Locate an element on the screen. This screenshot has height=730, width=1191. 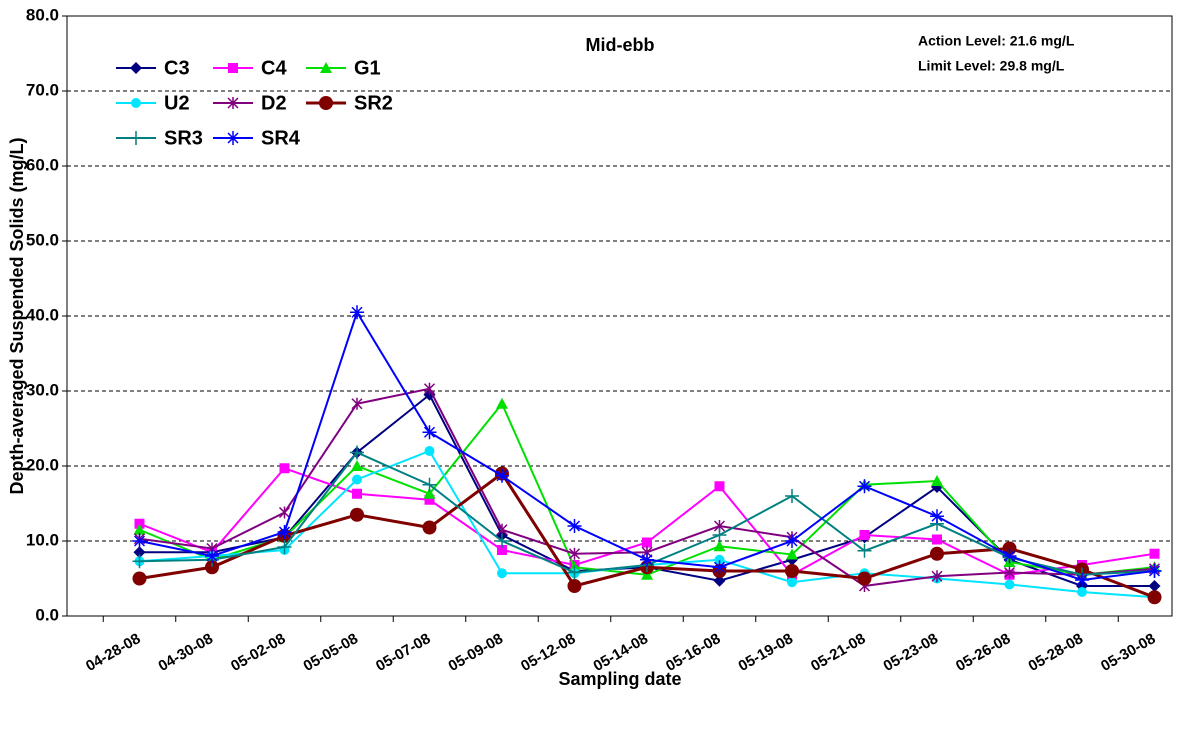
y-tick-label: 70.0 is located at coordinates (42, 89).